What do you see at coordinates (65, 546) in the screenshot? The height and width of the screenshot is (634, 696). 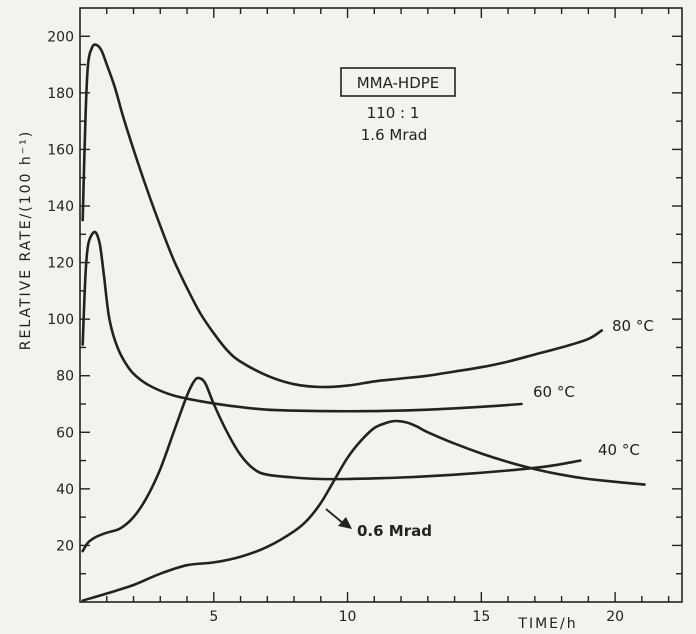 I see `y-tick-label: 20` at bounding box center [65, 546].